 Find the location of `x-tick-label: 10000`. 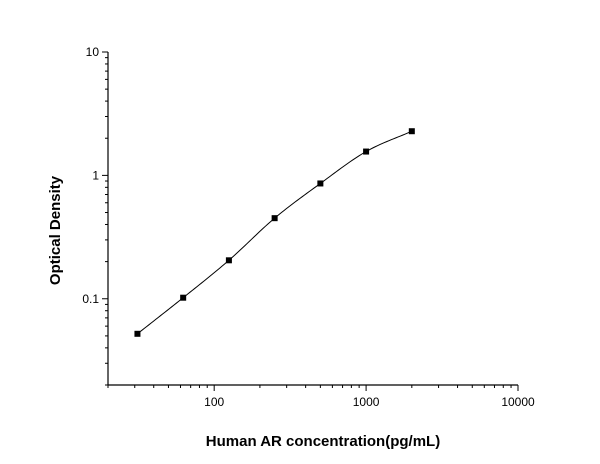

x-tick-label: 10000 is located at coordinates (518, 402).